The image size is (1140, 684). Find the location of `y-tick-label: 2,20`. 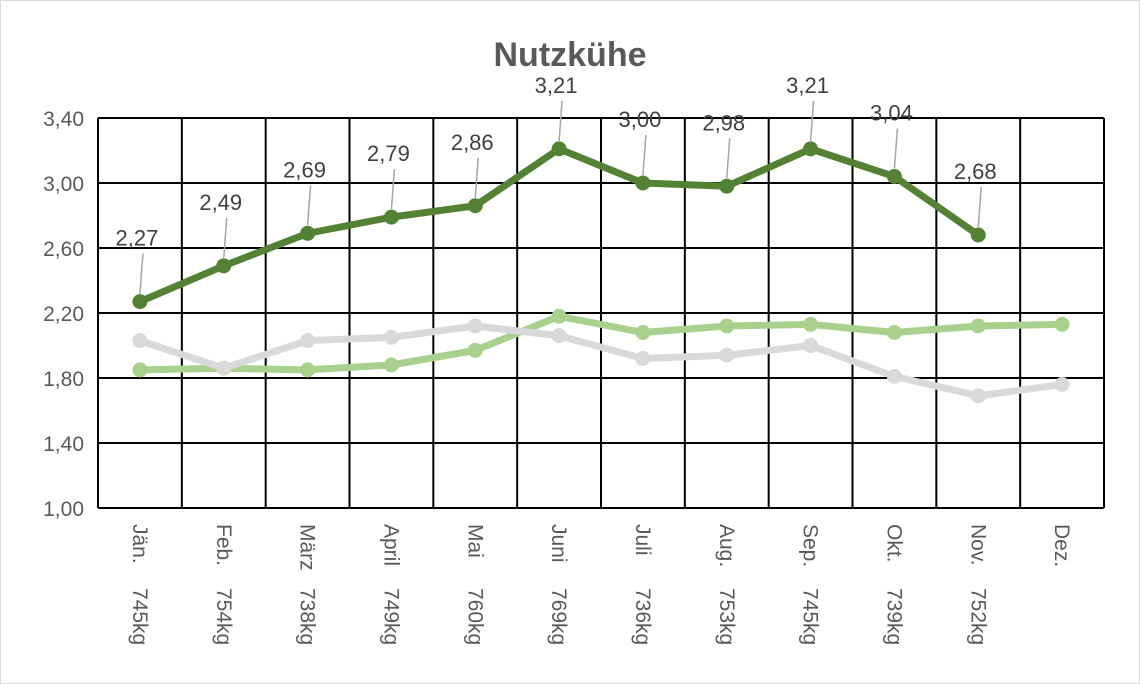

y-tick-label: 2,20 is located at coordinates (63, 314).